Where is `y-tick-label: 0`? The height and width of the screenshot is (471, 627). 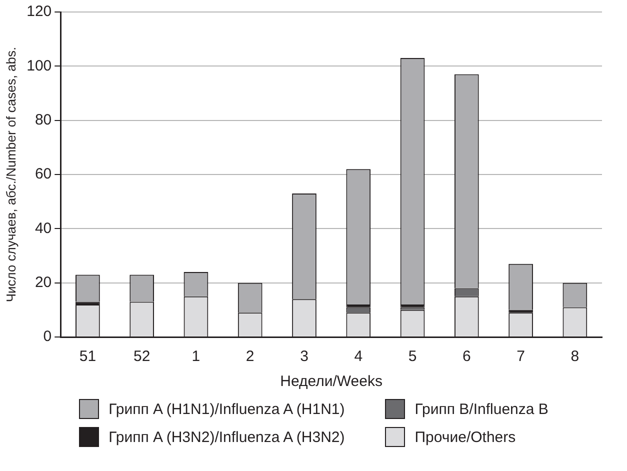
y-tick-label: 0 is located at coordinates (47, 337).